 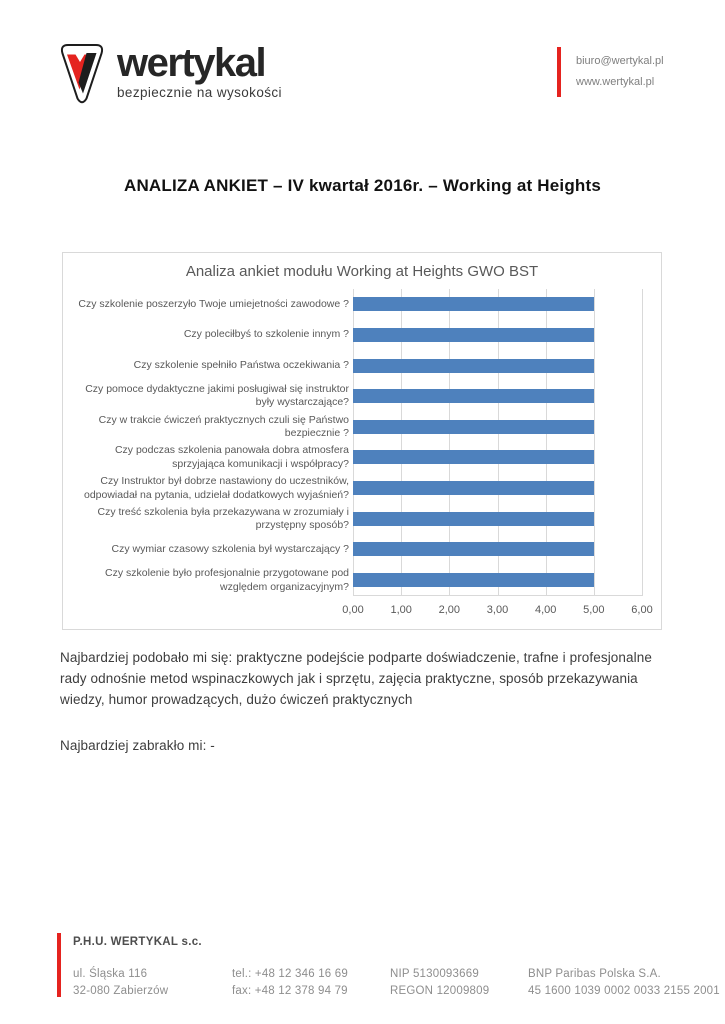 I want to click on company-logo: wertykal bezpiecznie na wysokości, so click(x=169, y=75).